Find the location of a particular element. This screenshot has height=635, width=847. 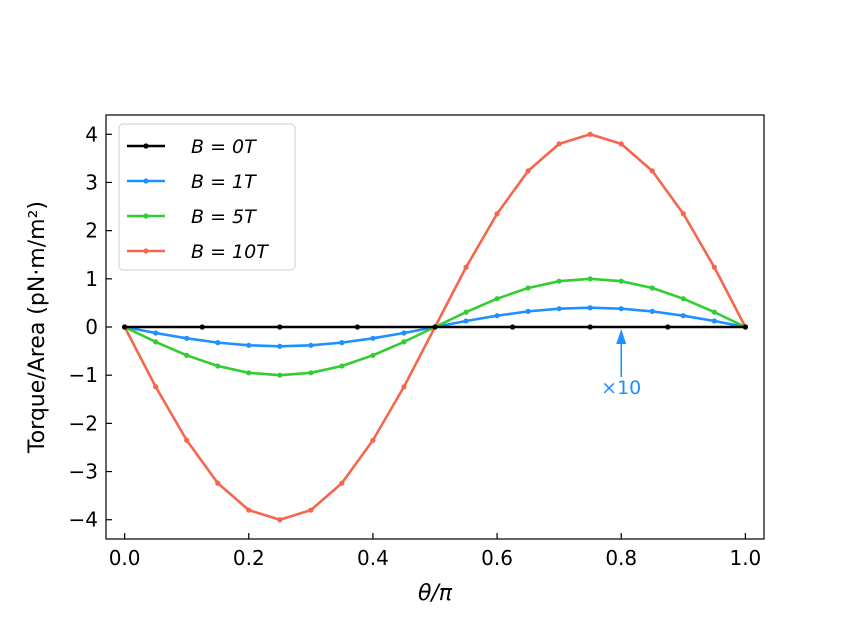

annotation-label: ×10 is located at coordinates (621, 388).